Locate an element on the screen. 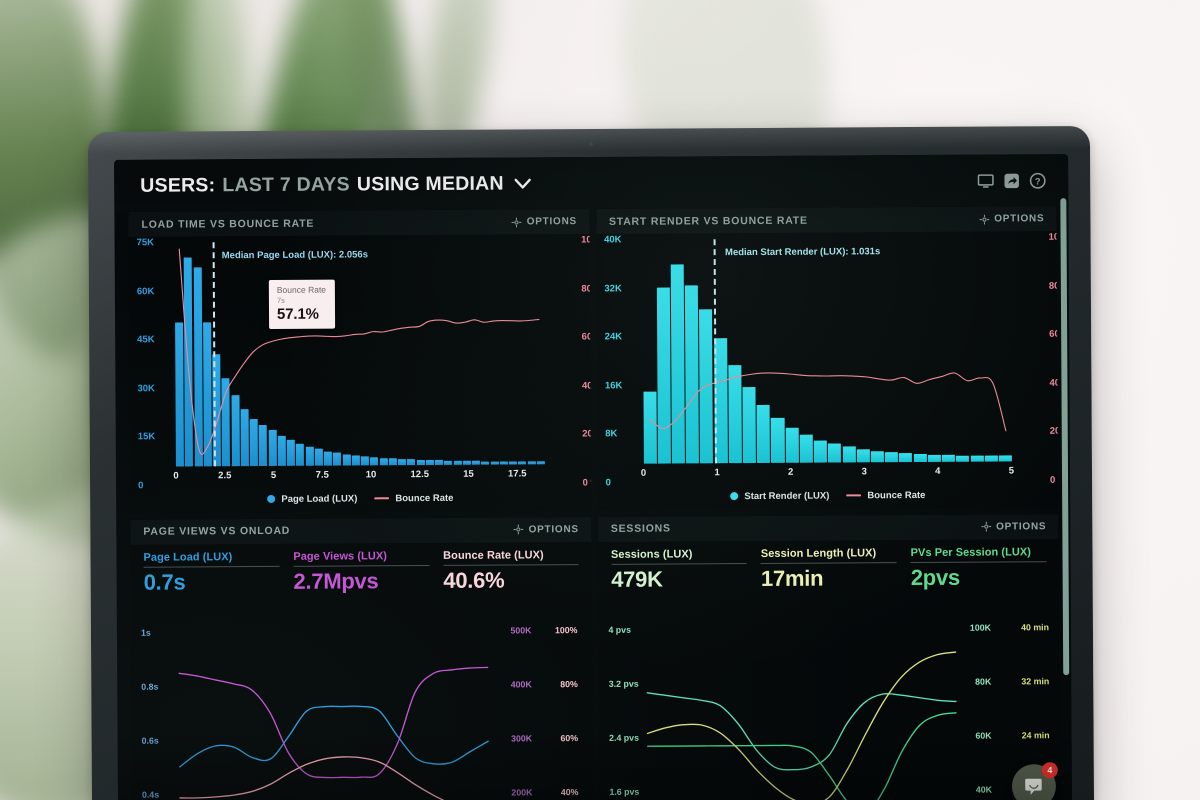 This screenshot has height=800, width=1200. legend-item: Page Load (LUX) is located at coordinates (312, 499).